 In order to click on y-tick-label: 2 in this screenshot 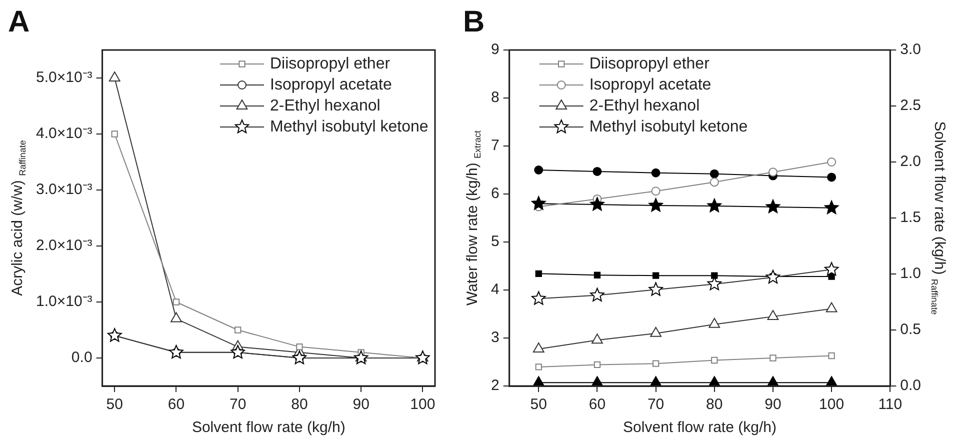, I will do `click(495, 385)`.